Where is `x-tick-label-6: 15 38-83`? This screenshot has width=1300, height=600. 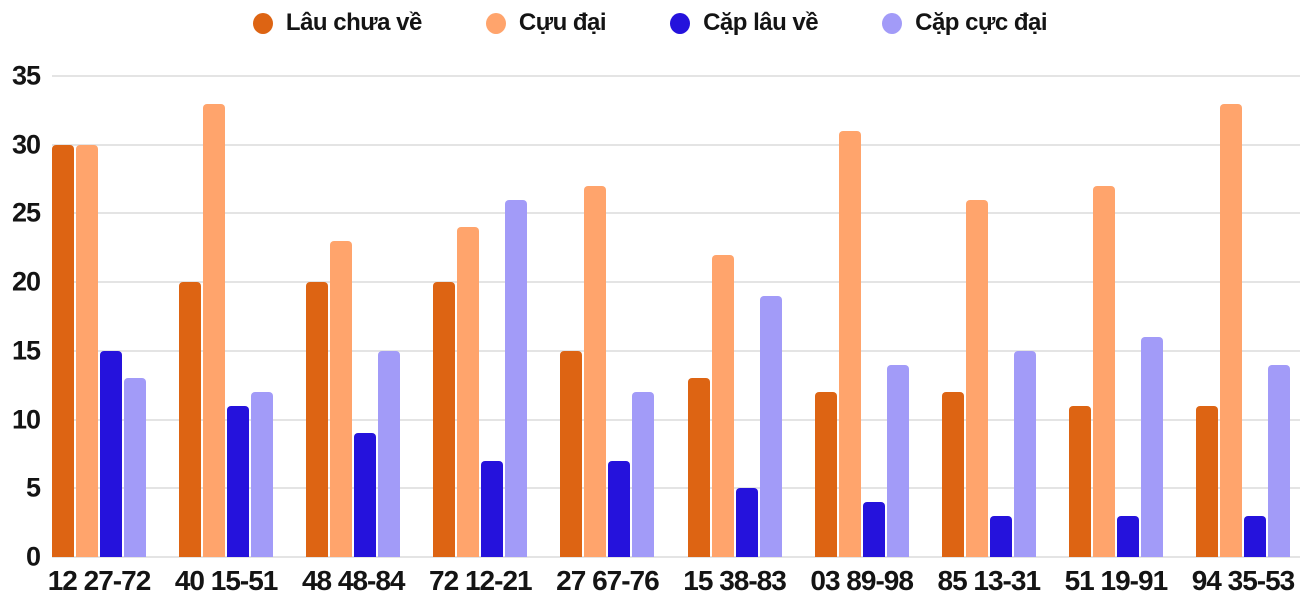
x-tick-label-6: 15 38-83 is located at coordinates (735, 580).